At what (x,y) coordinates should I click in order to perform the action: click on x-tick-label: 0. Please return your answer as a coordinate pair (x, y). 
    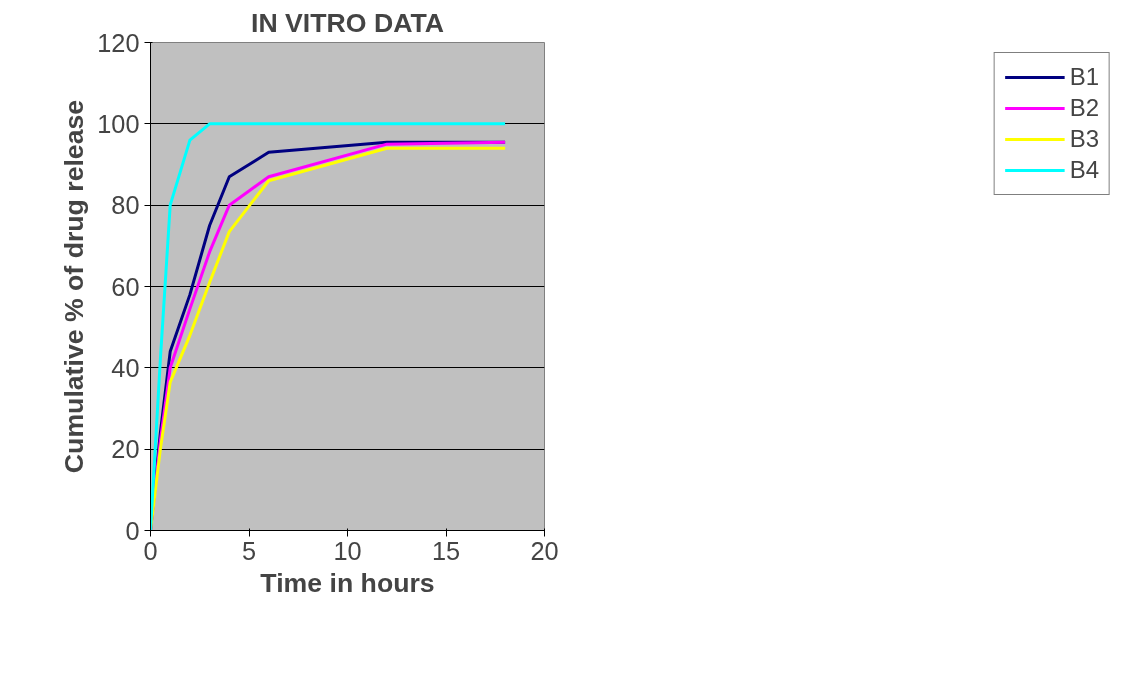
    Looking at the image, I should click on (150, 550).